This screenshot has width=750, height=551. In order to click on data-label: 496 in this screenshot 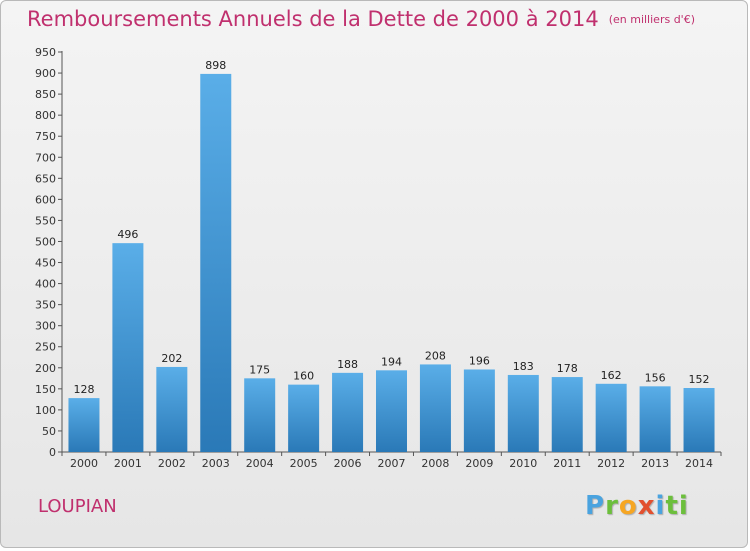, I will do `click(127, 234)`.